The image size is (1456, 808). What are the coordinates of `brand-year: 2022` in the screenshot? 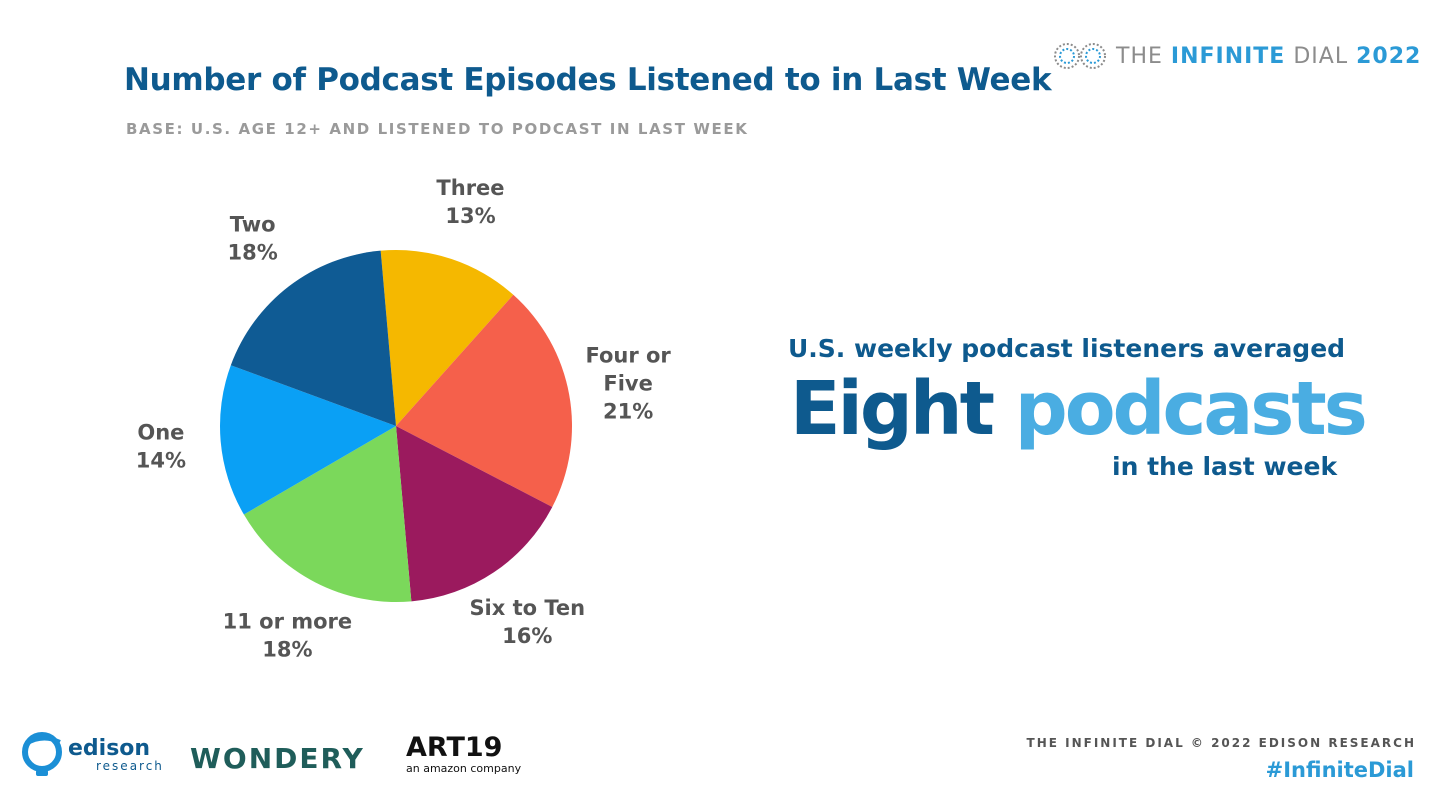 It's located at (1389, 56).